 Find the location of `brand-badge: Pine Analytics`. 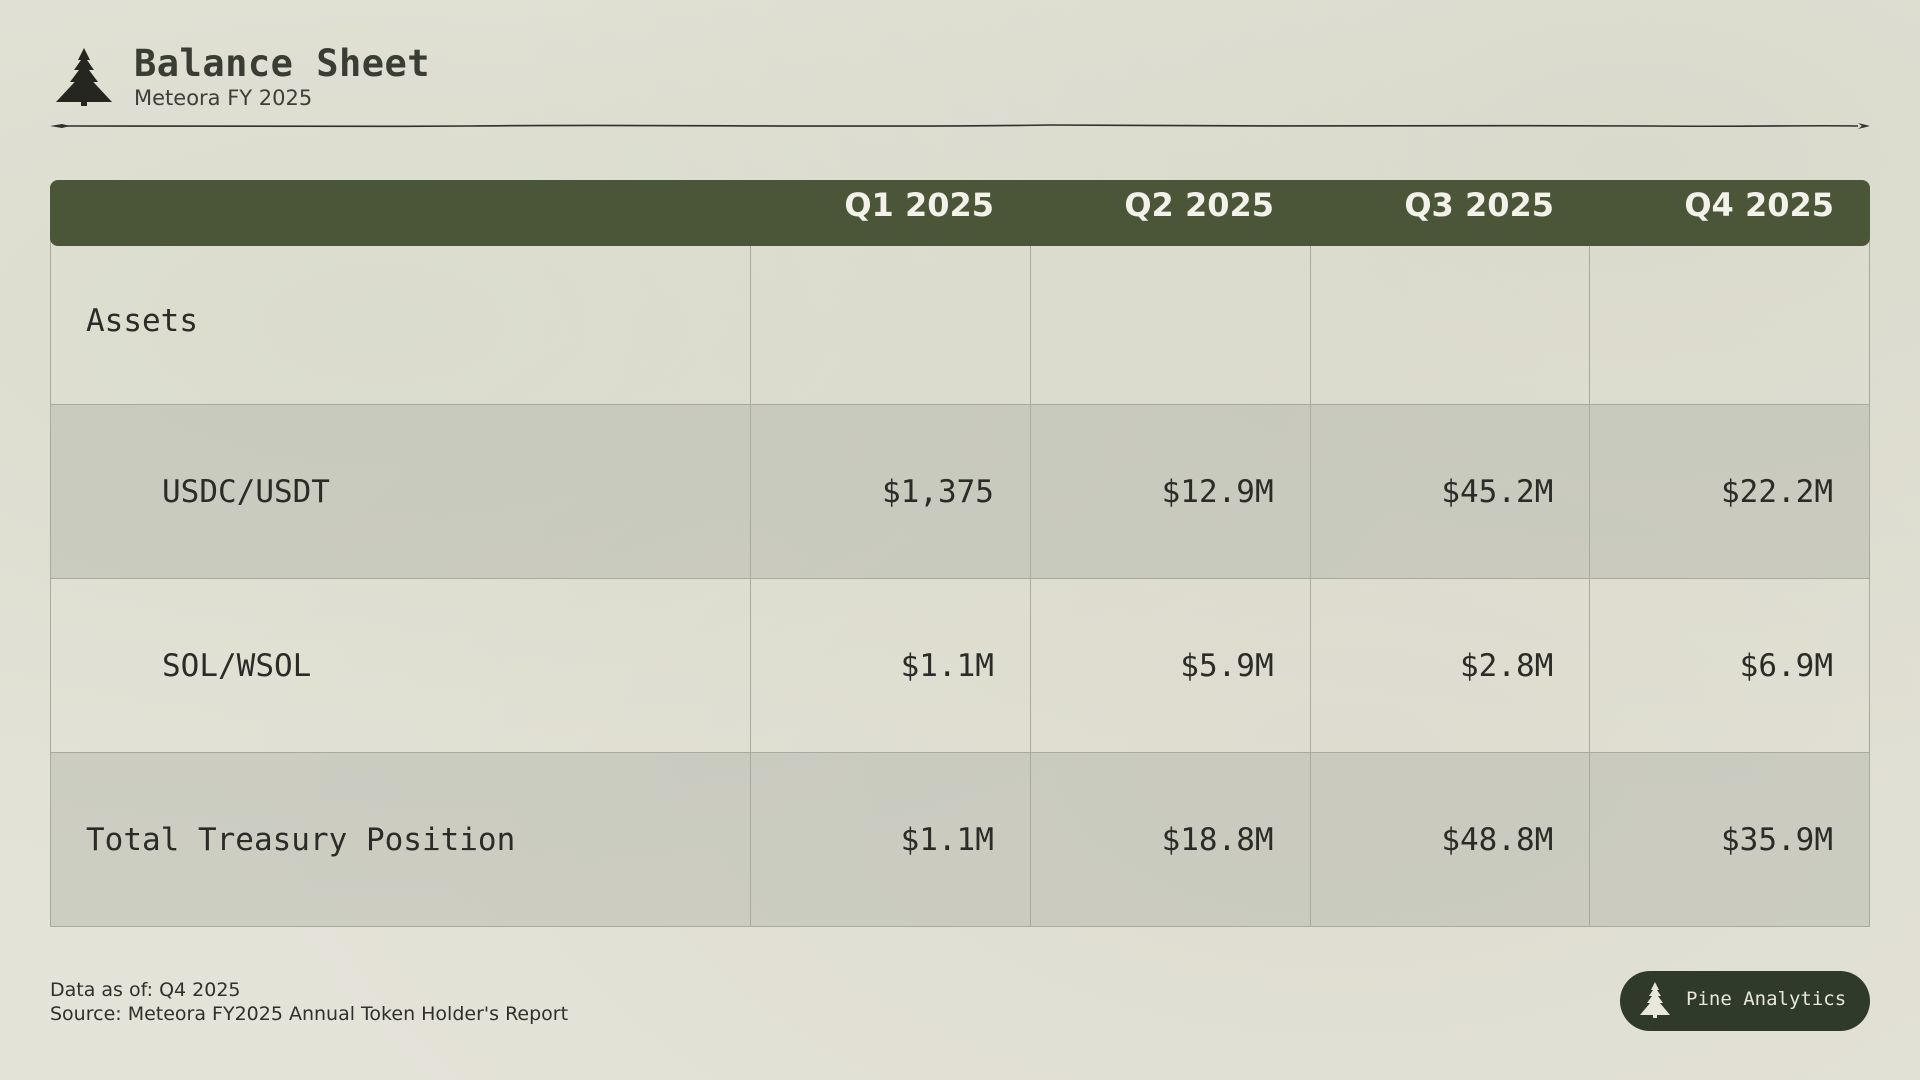

brand-badge: Pine Analytics is located at coordinates (1745, 1001).